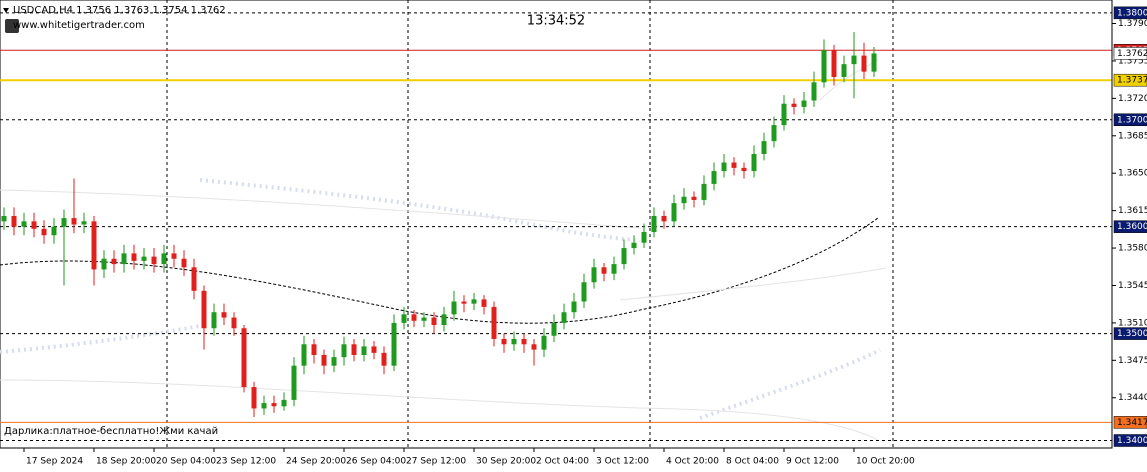 The width and height of the screenshot is (1147, 472). I want to click on band-upper, so click(420, 210).